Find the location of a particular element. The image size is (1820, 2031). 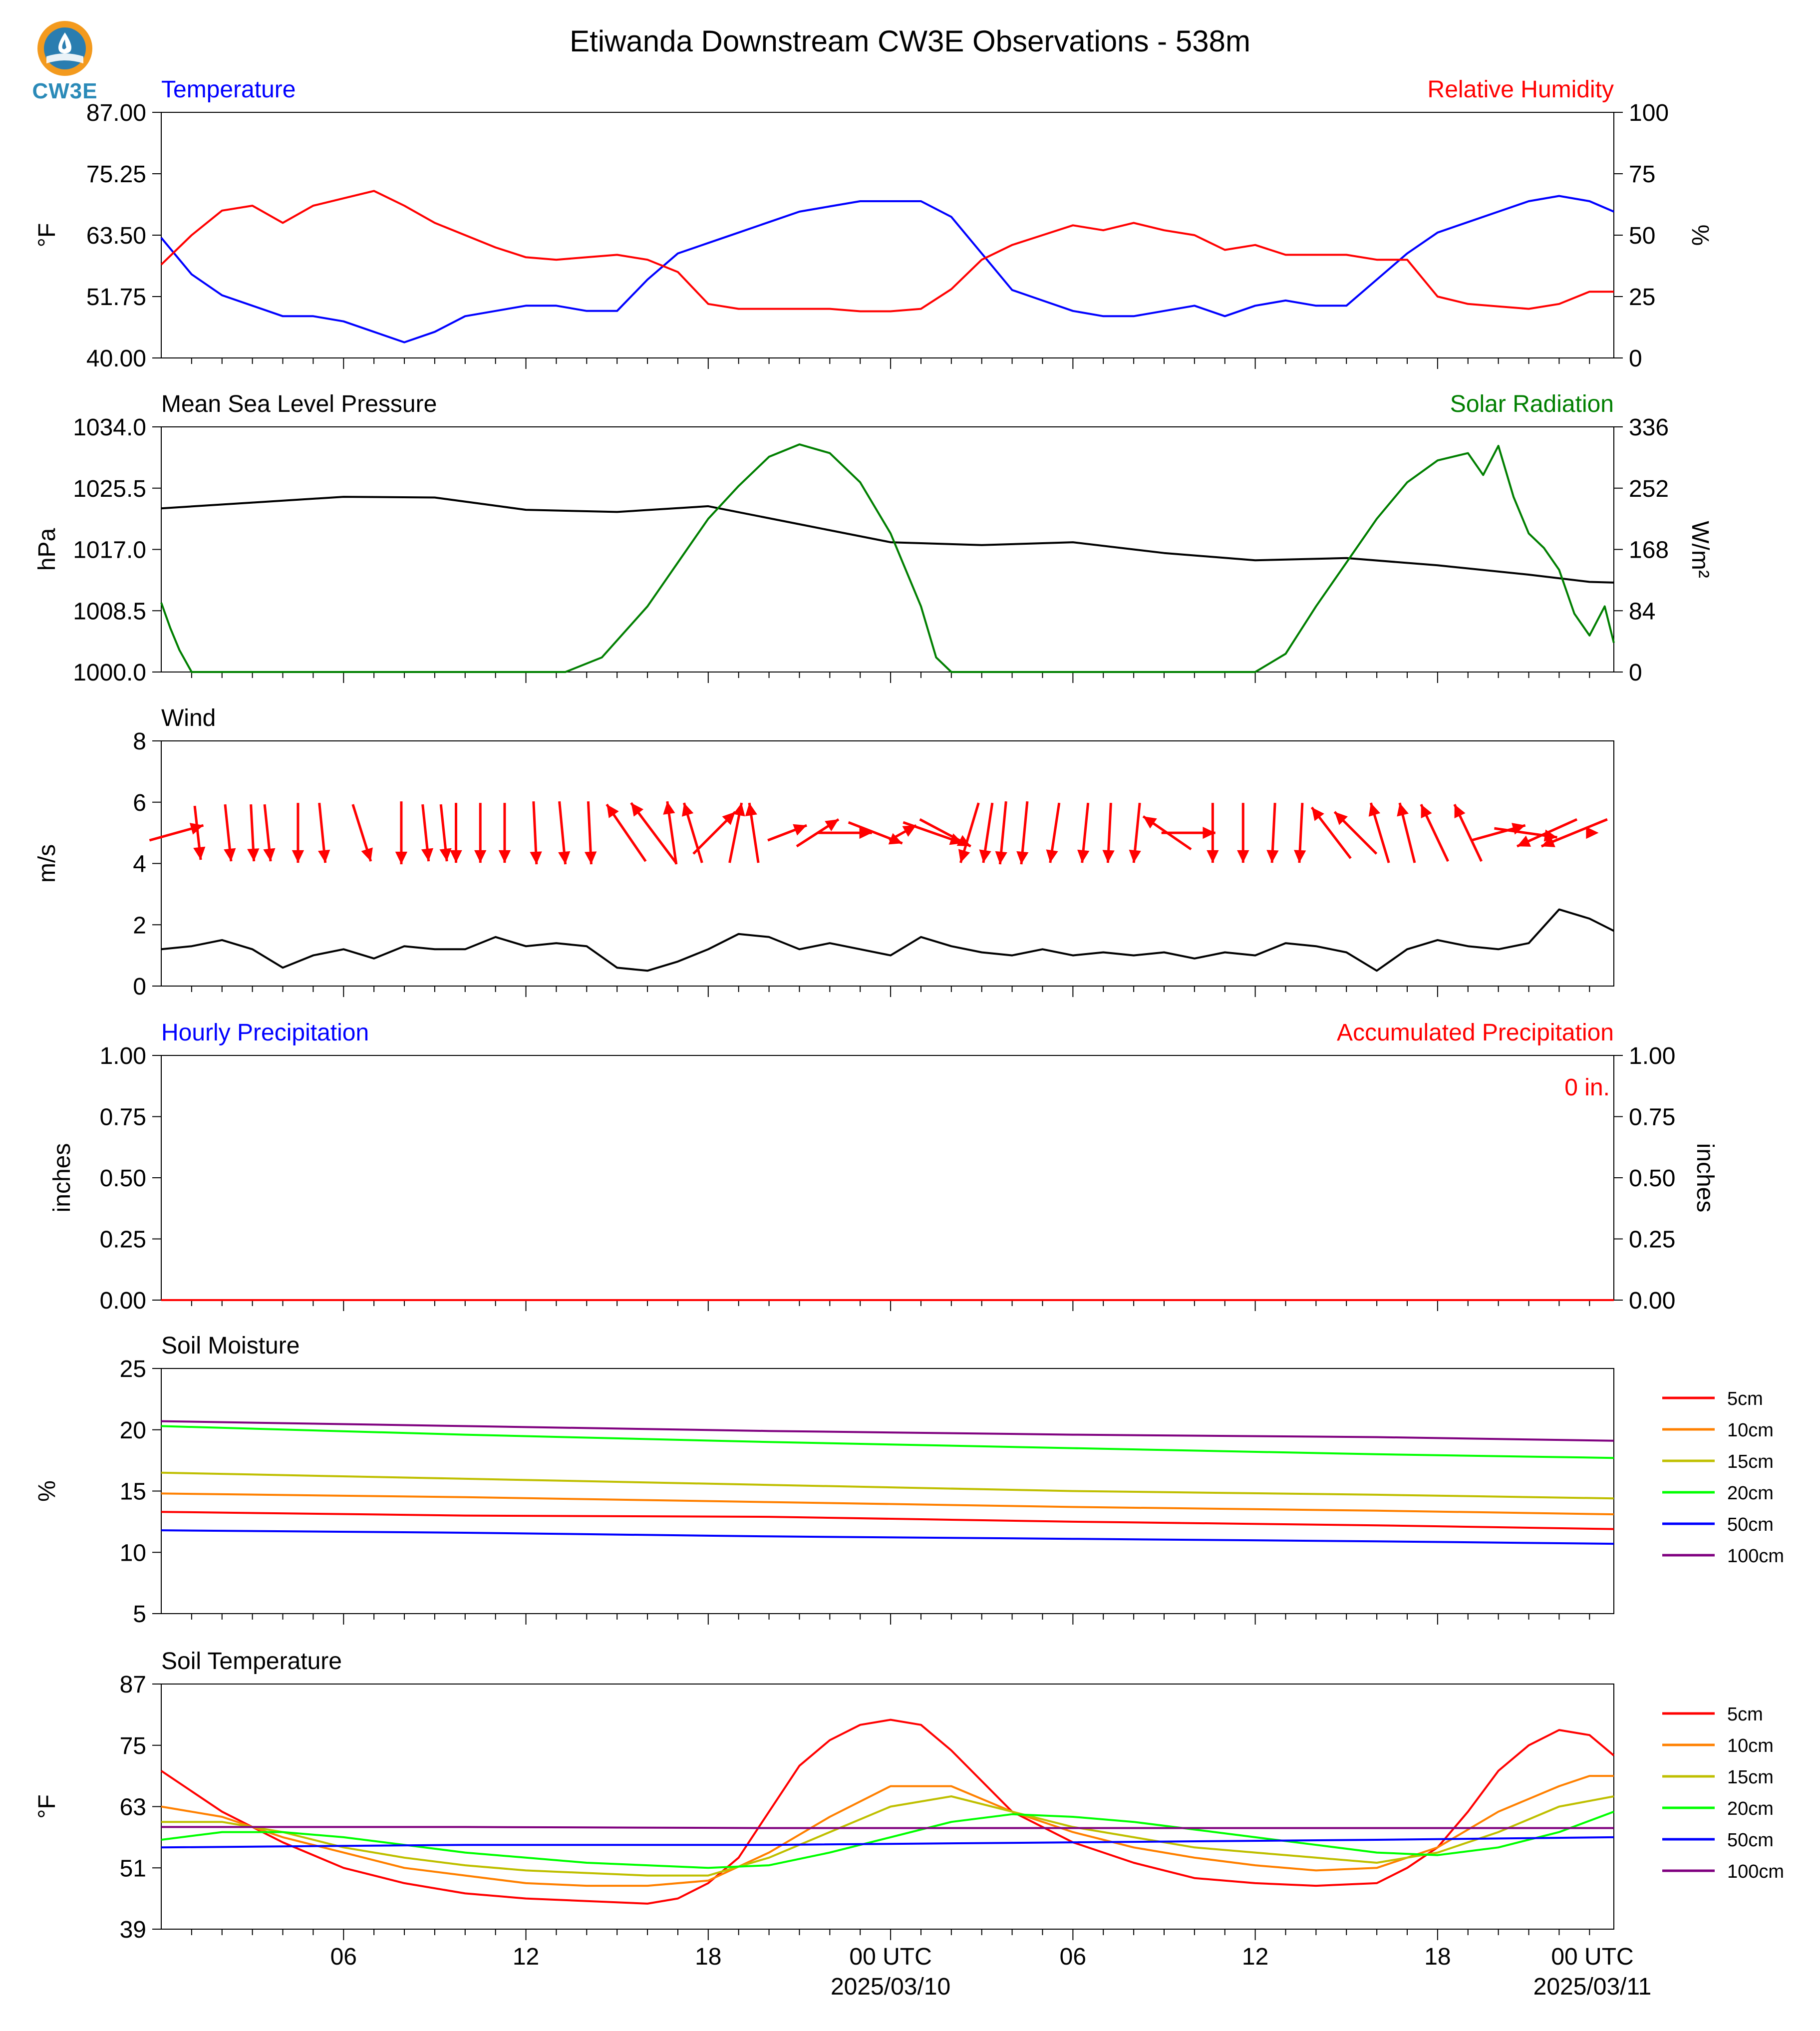

y-axis-label-left: °F is located at coordinates (47, 1807).